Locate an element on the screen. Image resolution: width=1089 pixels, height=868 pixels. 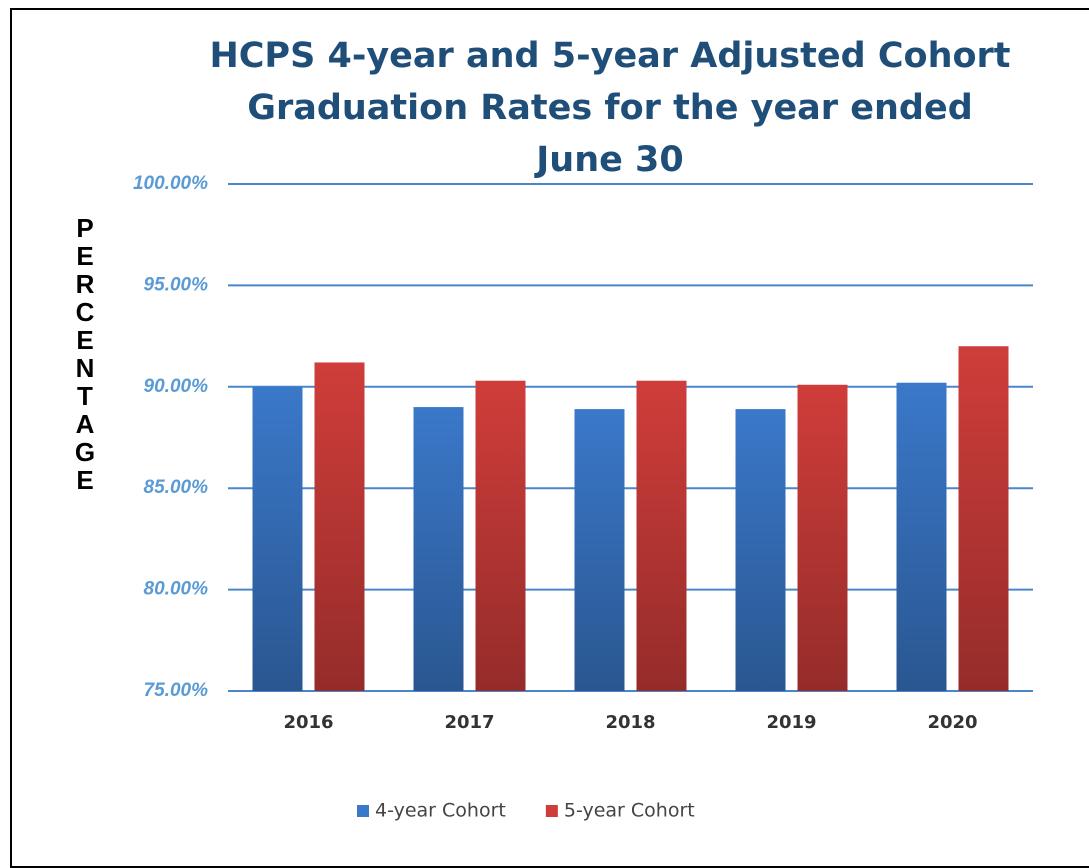
x-tick-label: 2019 is located at coordinates (791, 722).